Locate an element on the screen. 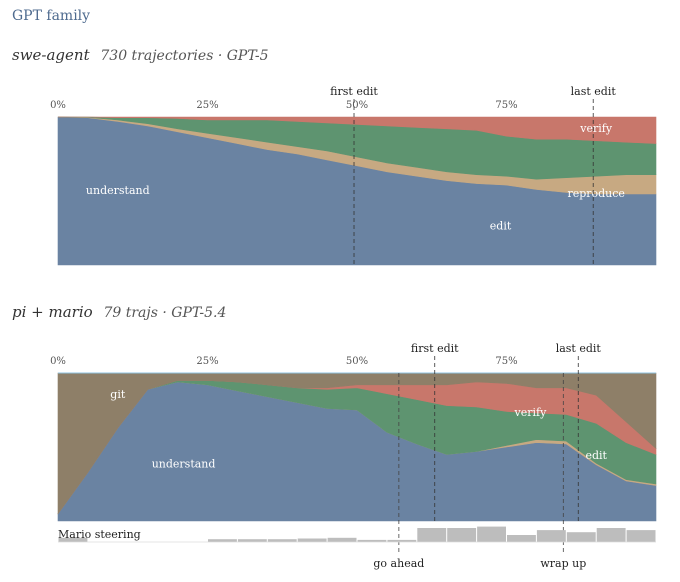 The width and height of the screenshot is (680, 582). chart-2-title: pi + mario is located at coordinates (52, 312).